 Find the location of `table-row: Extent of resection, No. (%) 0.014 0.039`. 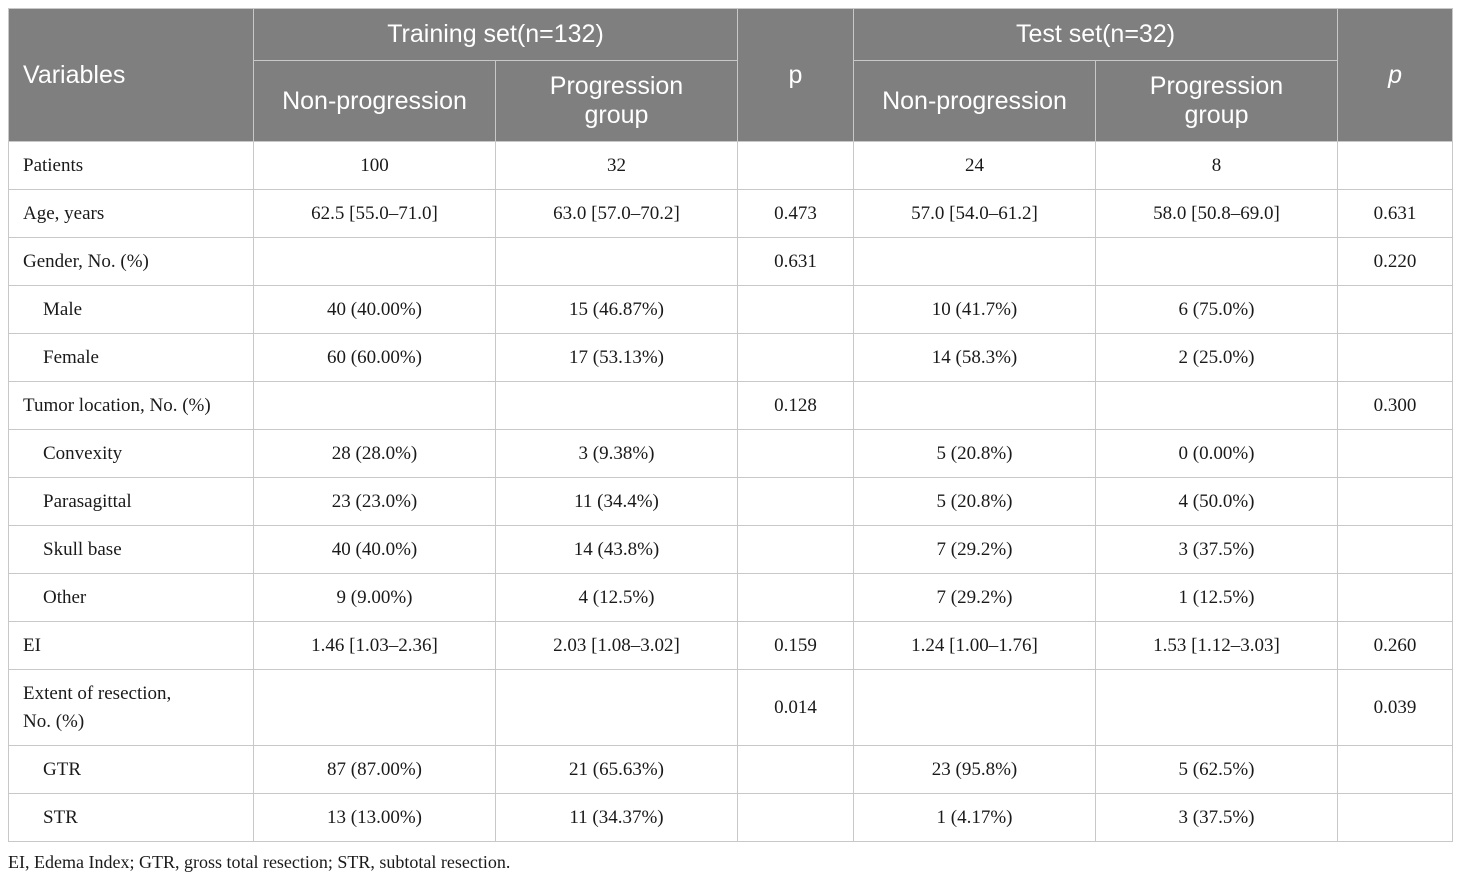

table-row: Extent of resection, No. (%) 0.014 0.039 is located at coordinates (731, 707).